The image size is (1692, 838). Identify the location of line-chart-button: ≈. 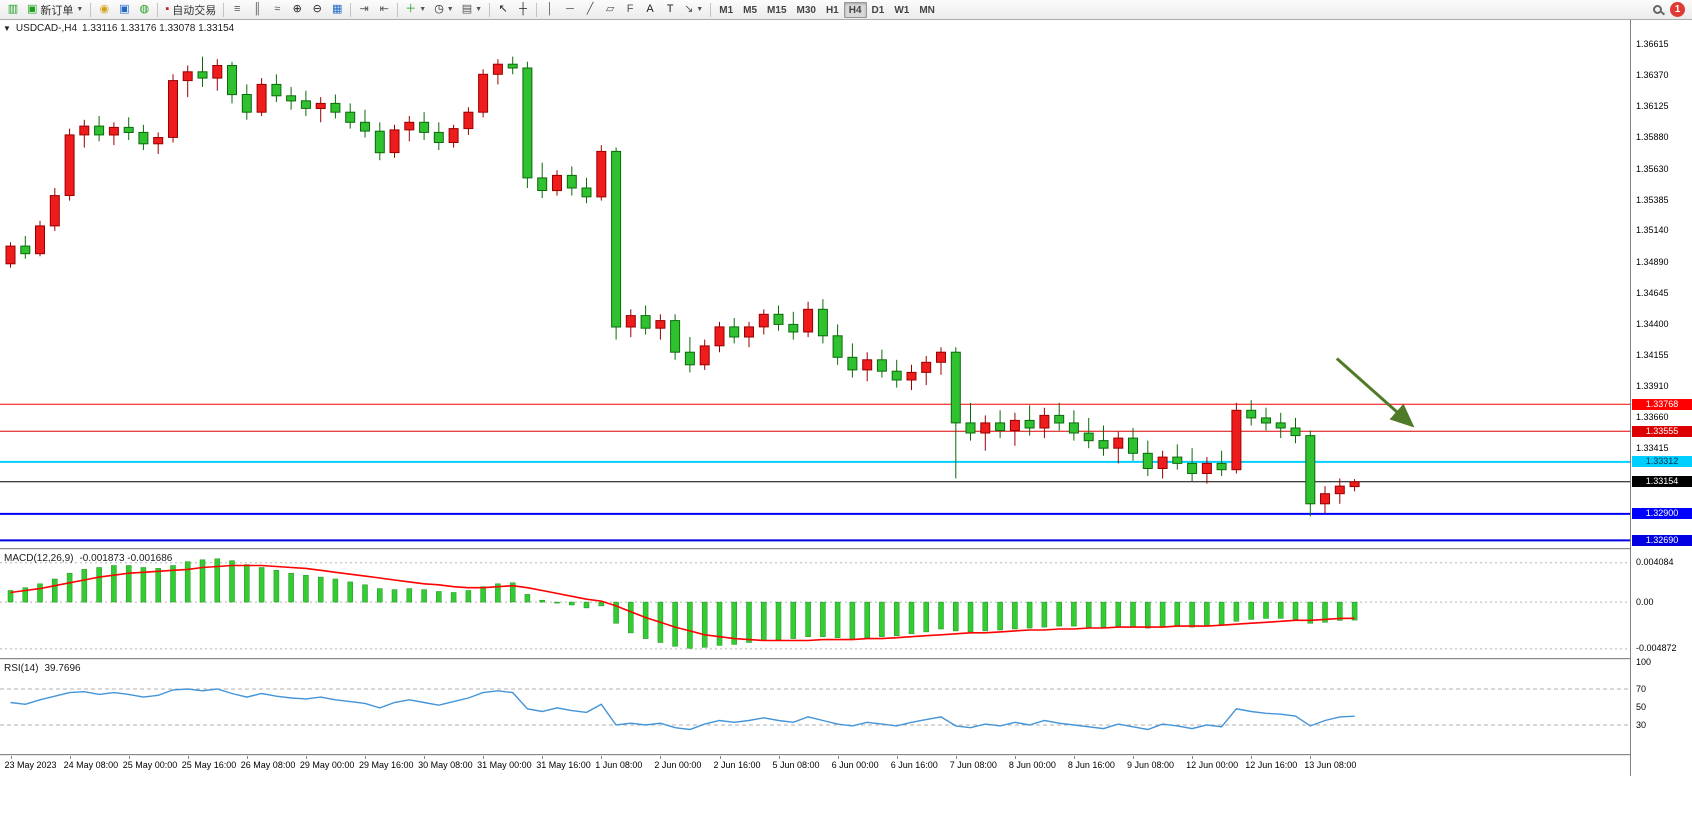
(277, 10).